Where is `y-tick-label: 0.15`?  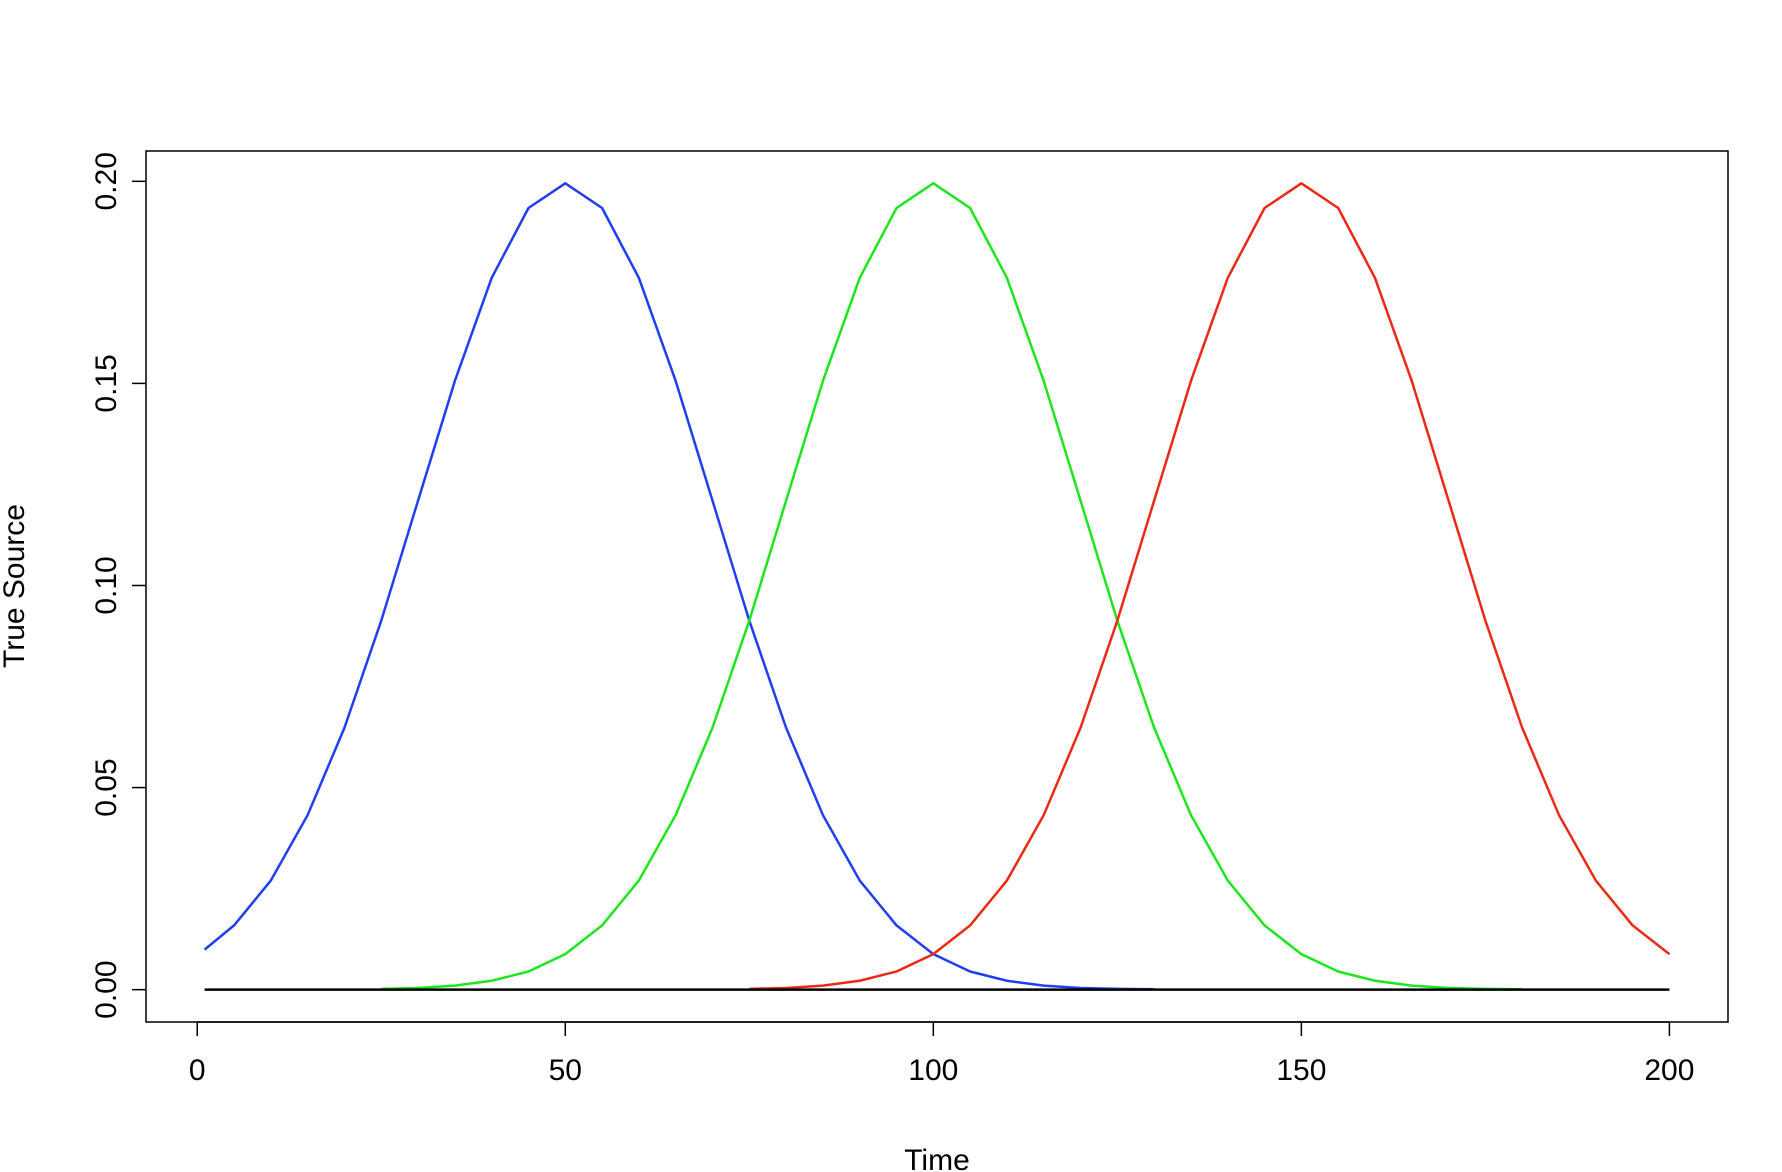 y-tick-label: 0.15 is located at coordinates (106, 383).